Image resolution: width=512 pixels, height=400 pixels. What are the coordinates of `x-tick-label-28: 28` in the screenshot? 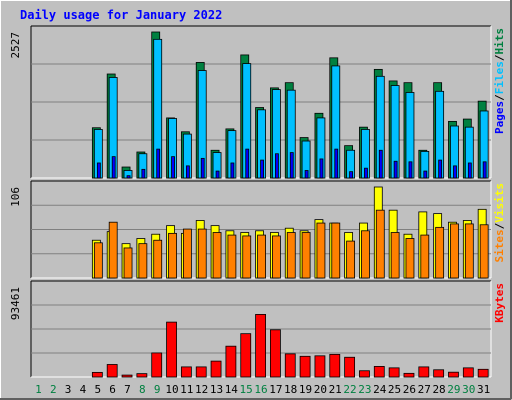 It's located at (438, 389).